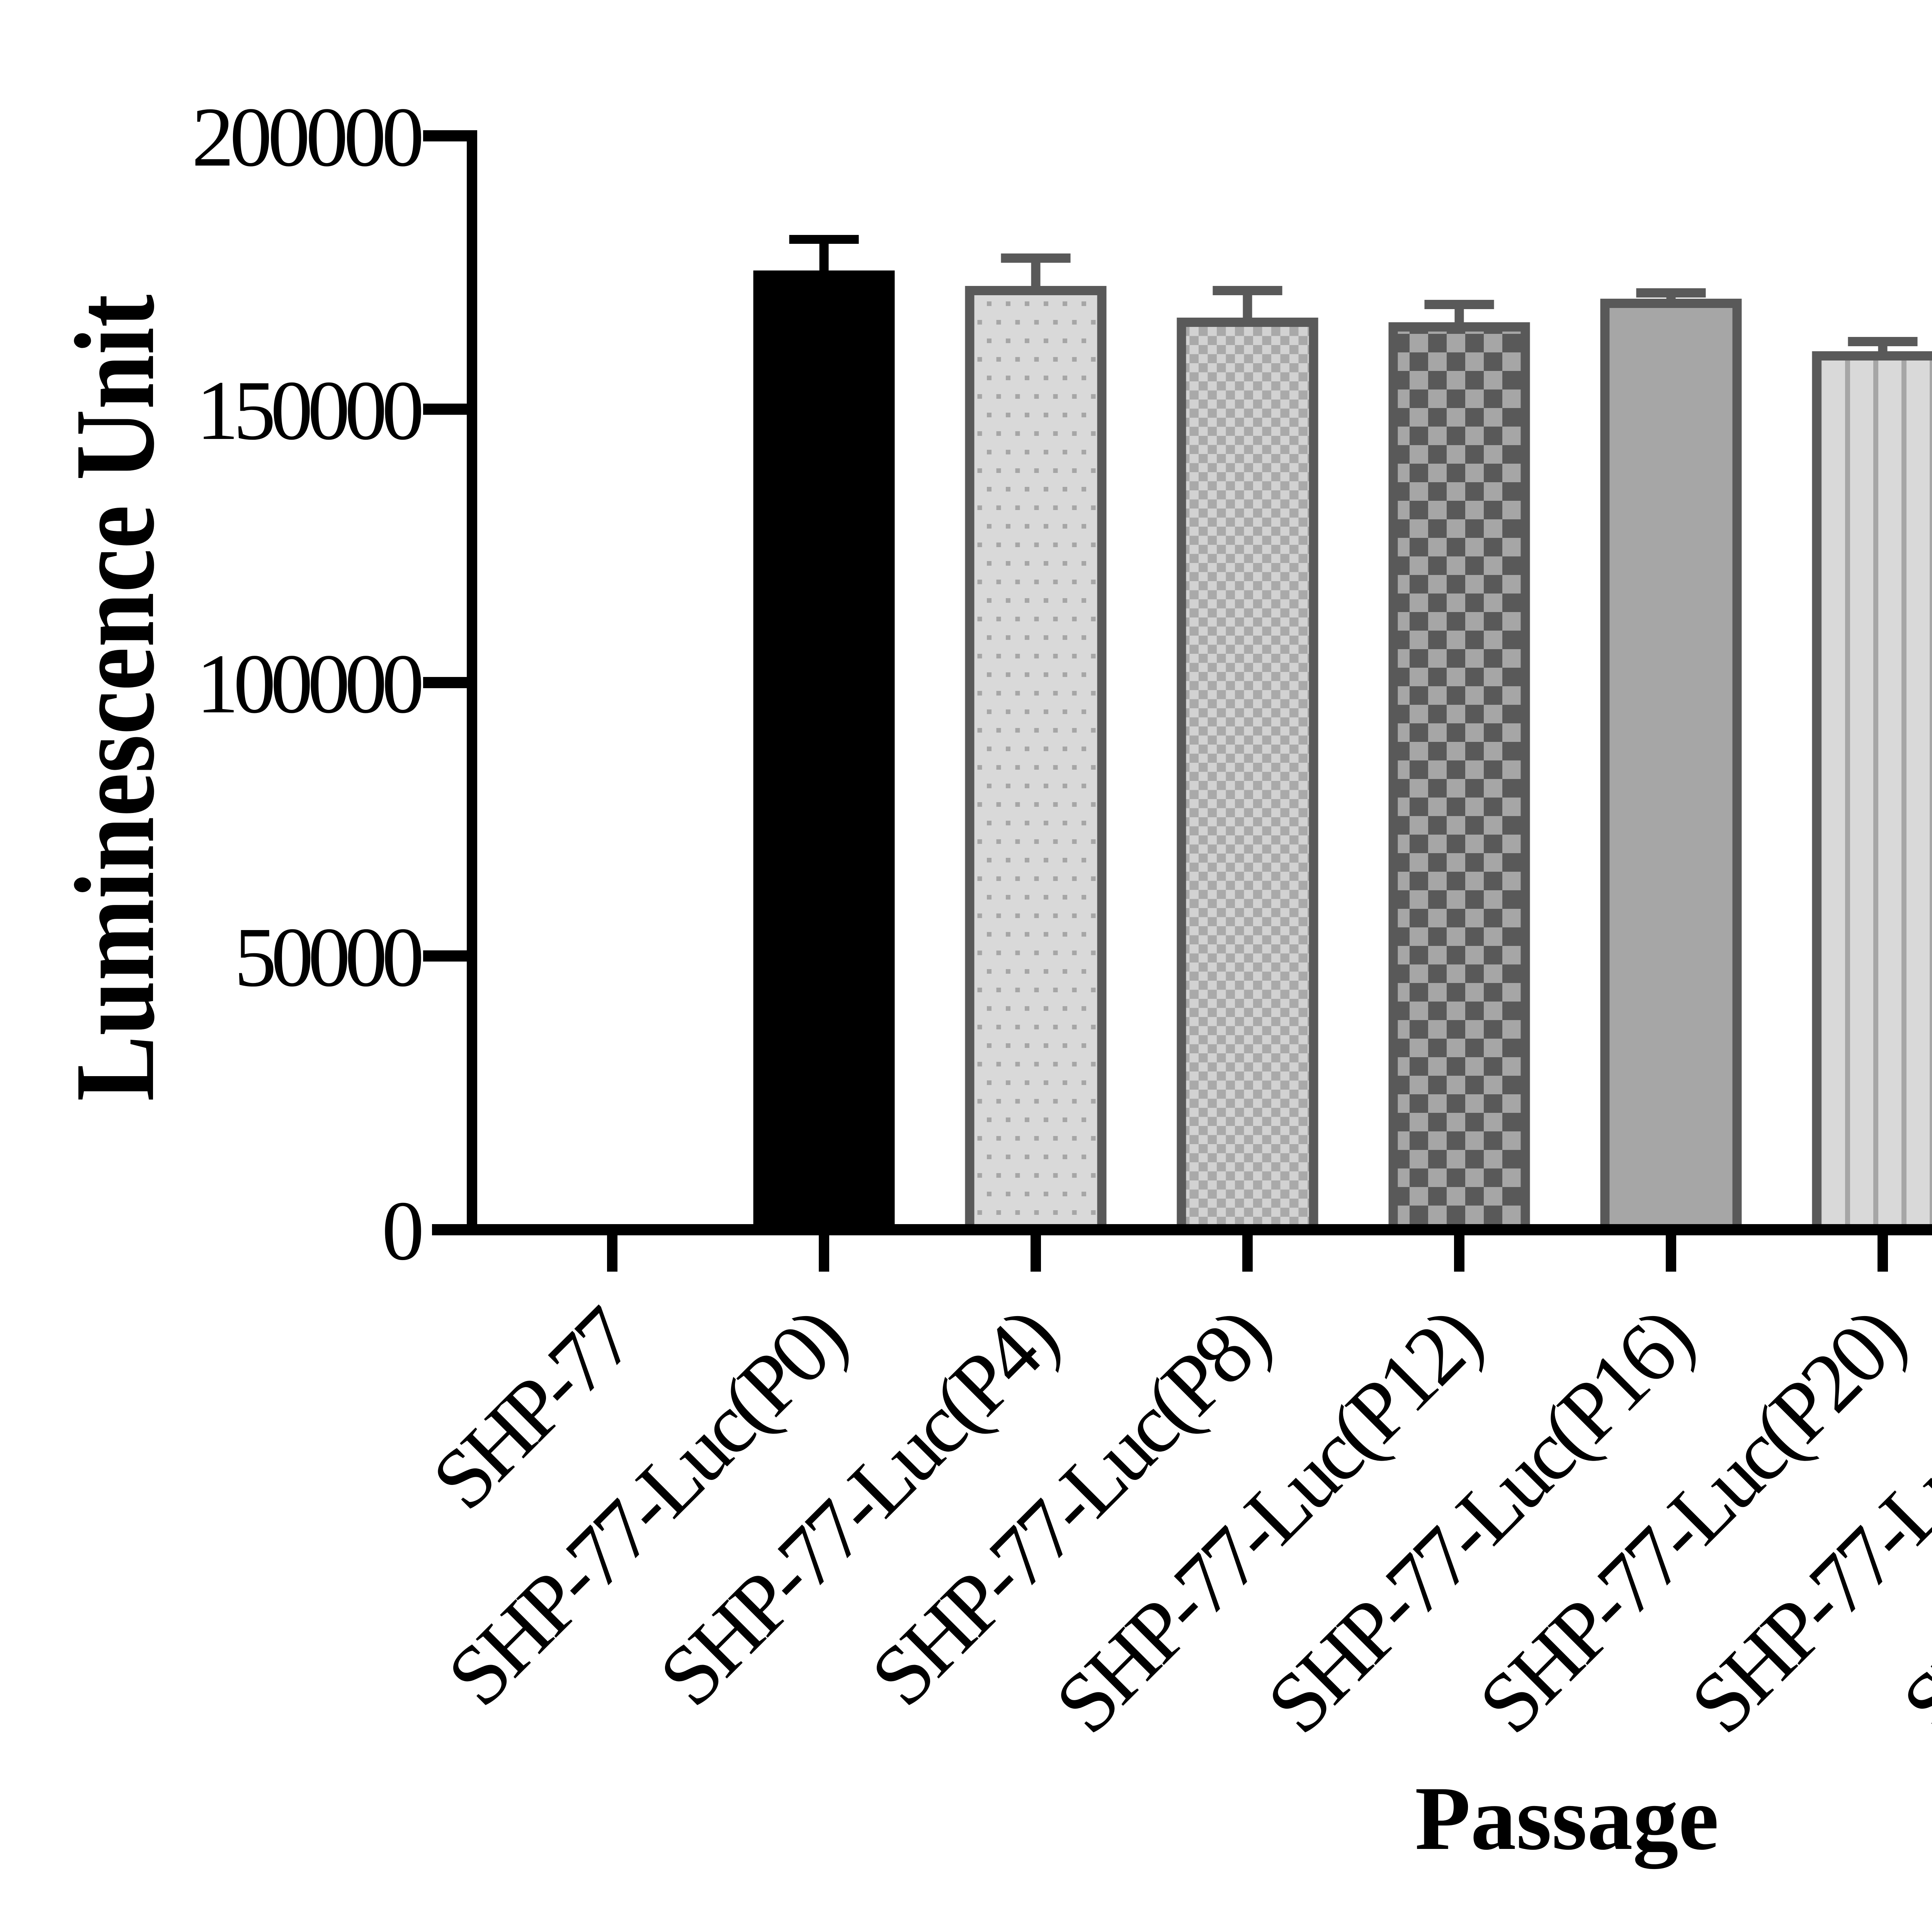 The height and width of the screenshot is (1932, 1932). Describe the element at coordinates (329, 957) in the screenshot. I see `svg-text: 50000` at that location.